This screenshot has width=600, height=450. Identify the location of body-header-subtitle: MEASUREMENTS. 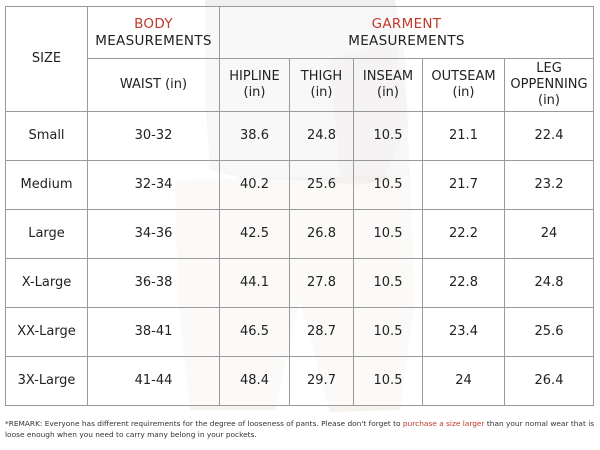
(153, 40).